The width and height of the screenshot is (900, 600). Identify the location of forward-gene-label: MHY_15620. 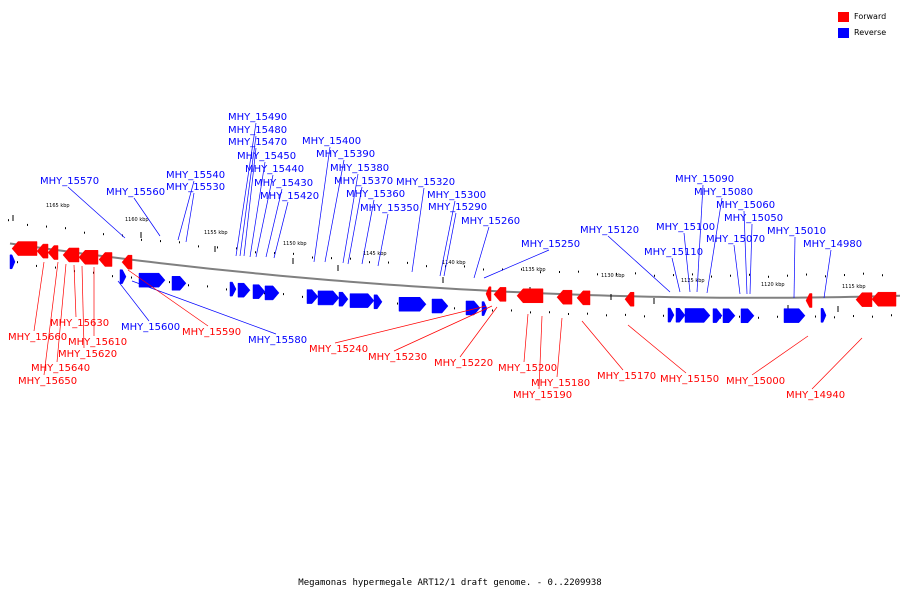
(87, 354).